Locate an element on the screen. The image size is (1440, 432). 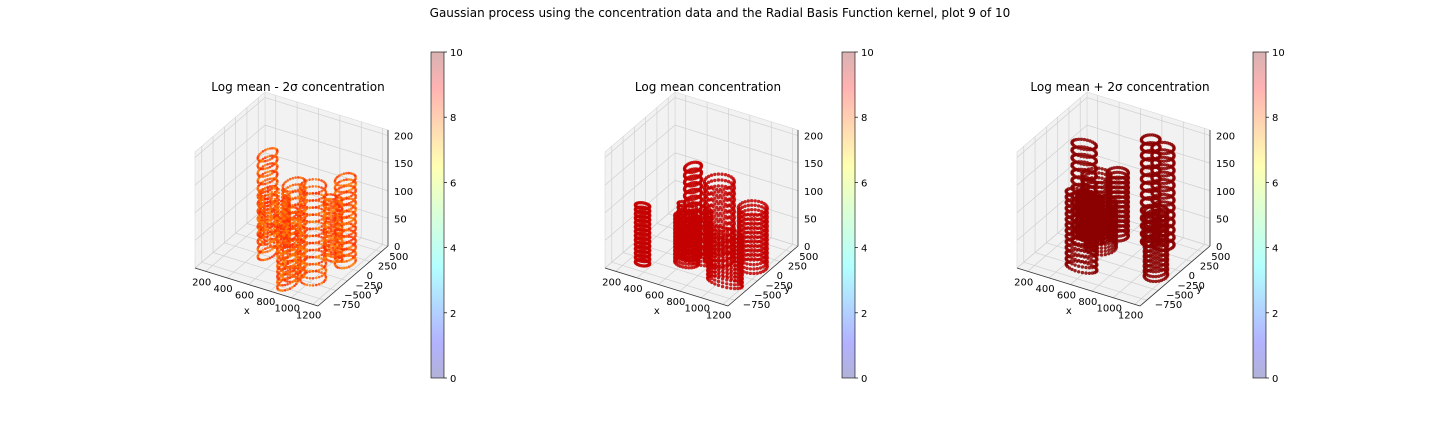
y-tick-label: 0 is located at coordinates (370, 276).